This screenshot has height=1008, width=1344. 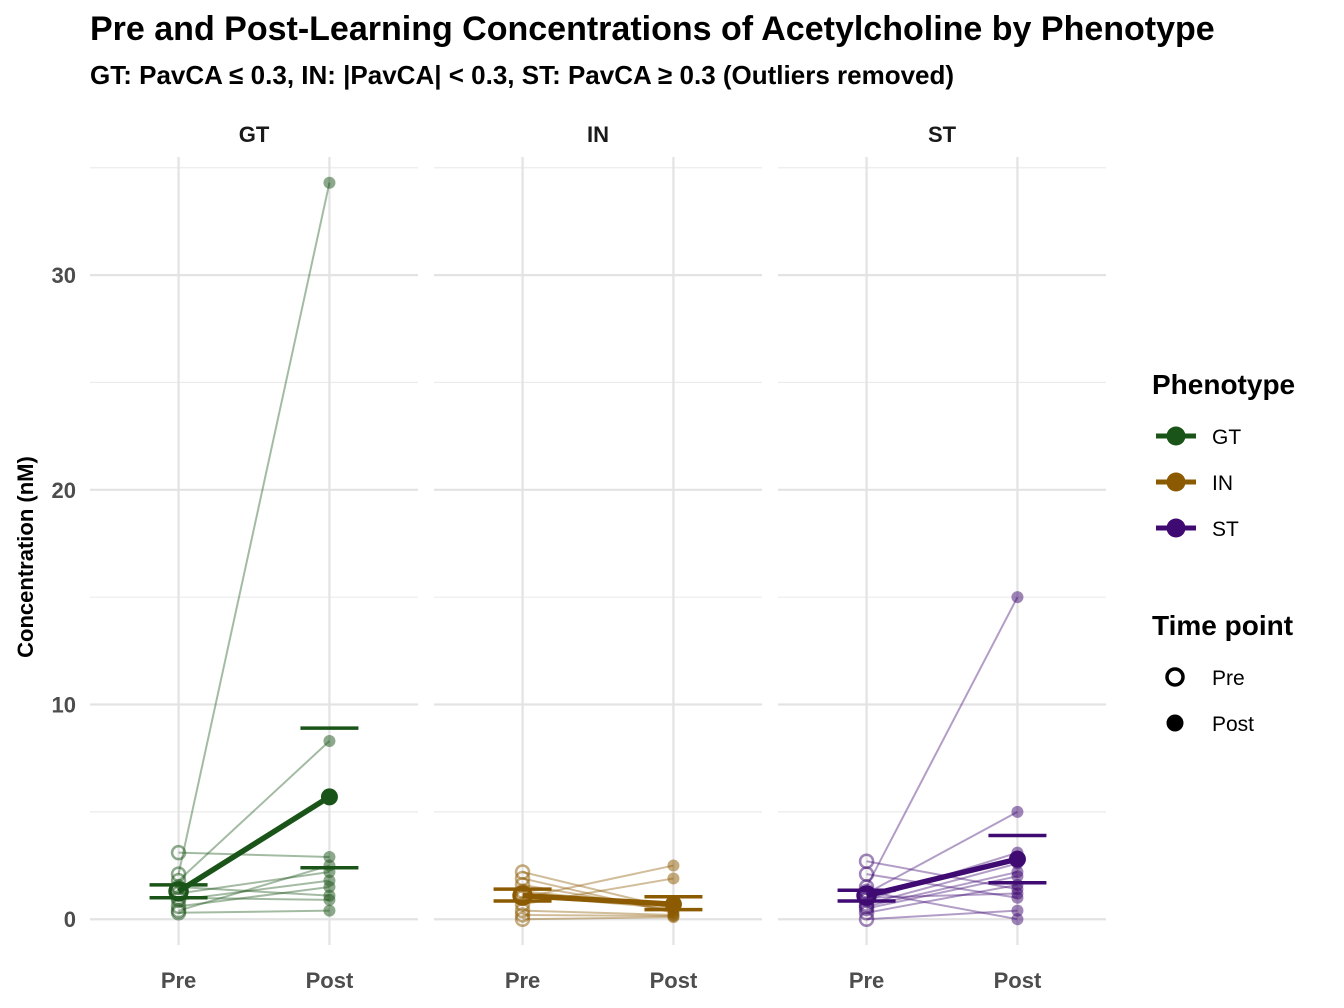 What do you see at coordinates (64, 597) in the screenshot?
I see `y-axis: 0 10 20 30` at bounding box center [64, 597].